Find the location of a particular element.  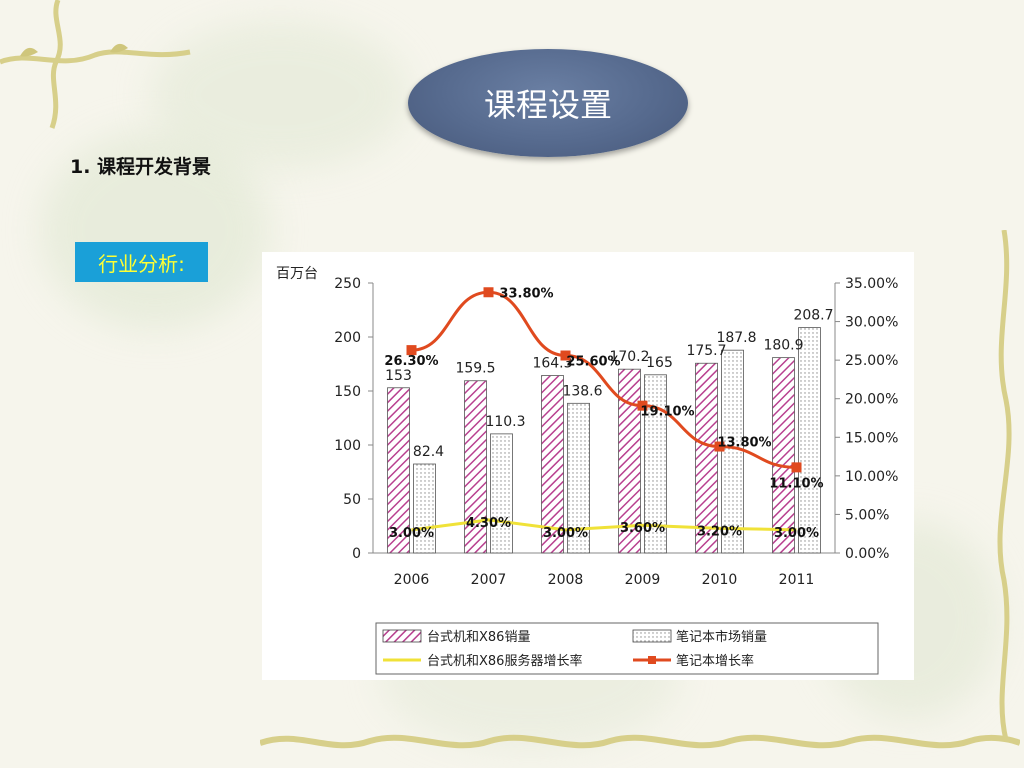

bar-label-notebook-sales: 208.7 is located at coordinates (813, 316).